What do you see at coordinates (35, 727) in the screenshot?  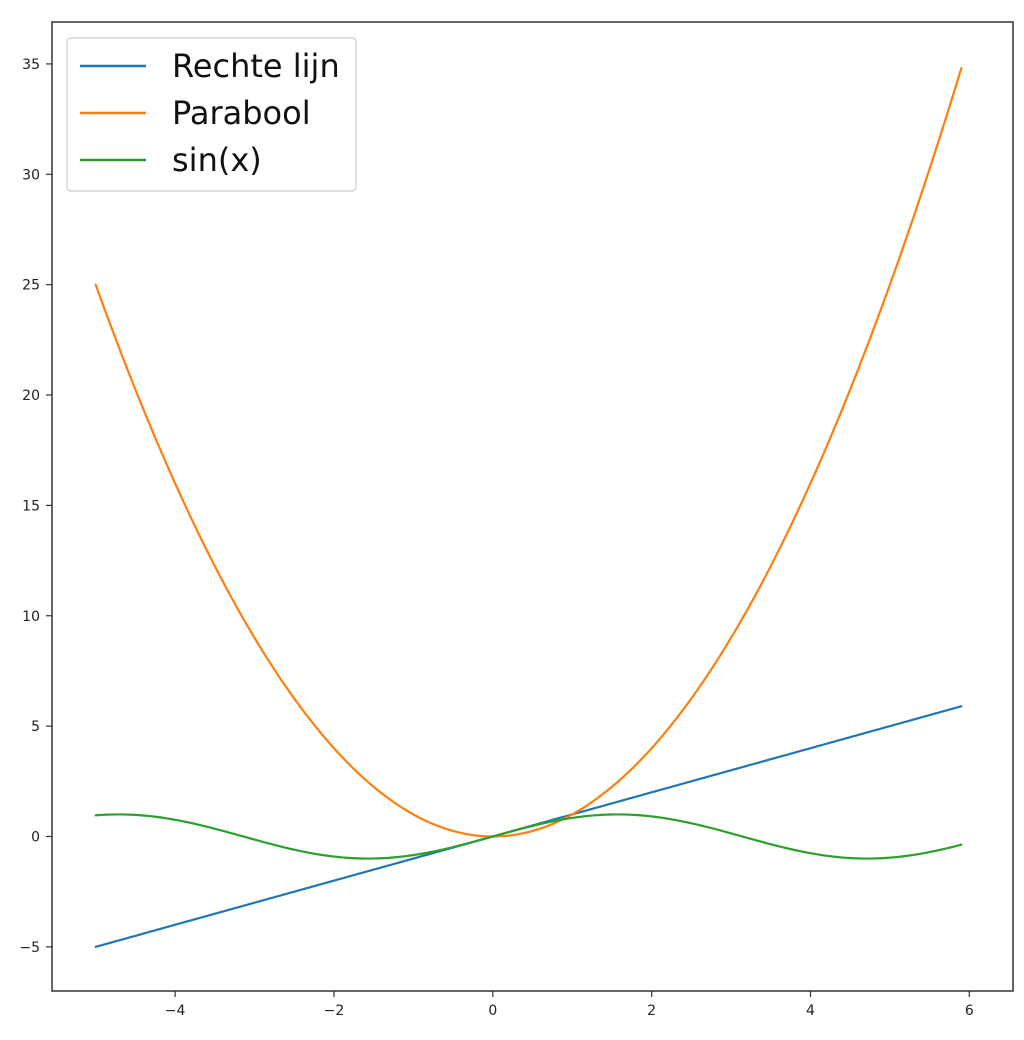 I see `y-tick-label: 5` at bounding box center [35, 727].